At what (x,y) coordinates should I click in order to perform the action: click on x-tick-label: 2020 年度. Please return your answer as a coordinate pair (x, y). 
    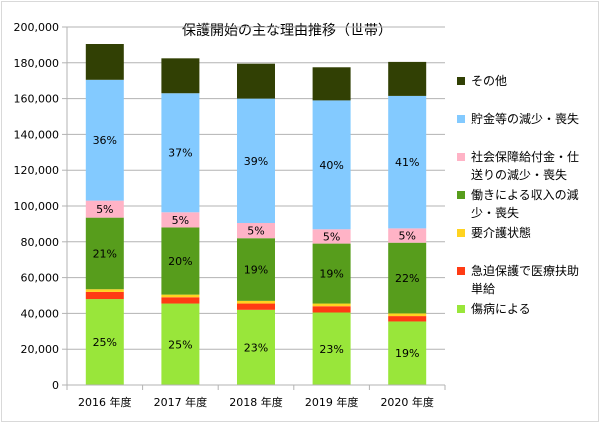
    Looking at the image, I should click on (407, 402).